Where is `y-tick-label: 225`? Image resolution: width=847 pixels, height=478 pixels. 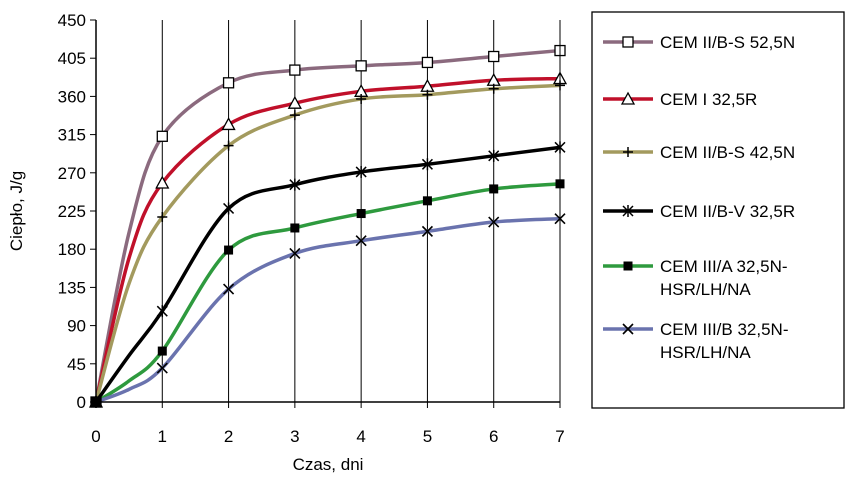 y-tick-label: 225 is located at coordinates (72, 211).